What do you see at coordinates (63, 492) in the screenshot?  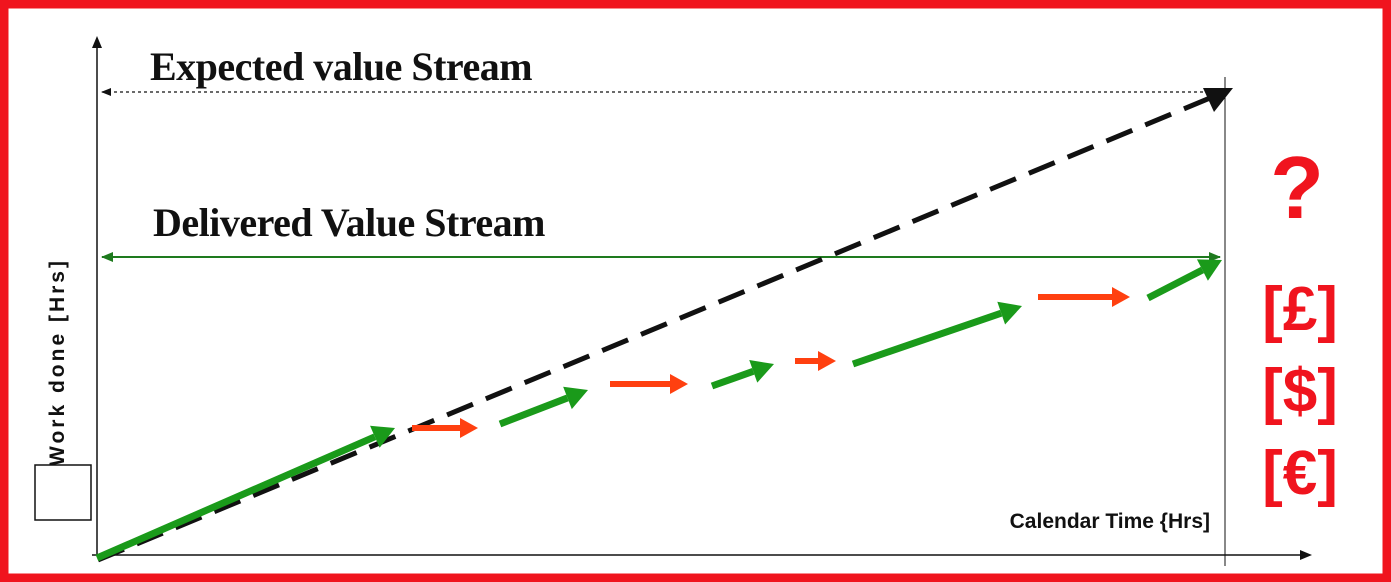 I see `legend-square` at bounding box center [63, 492].